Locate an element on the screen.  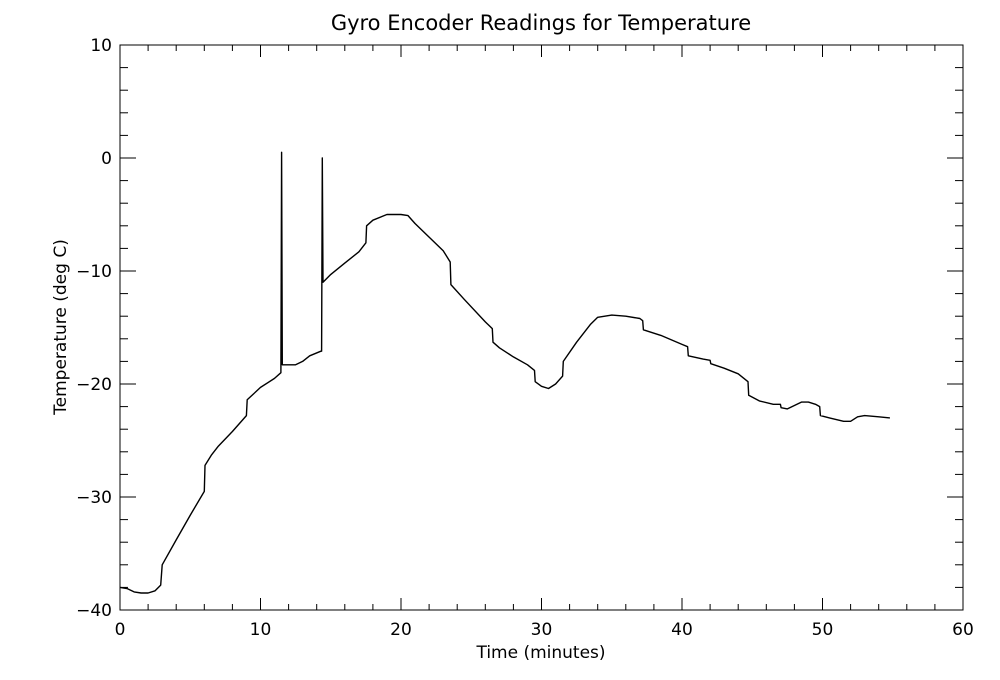
x-tick-label: 0 is located at coordinates (120, 630).